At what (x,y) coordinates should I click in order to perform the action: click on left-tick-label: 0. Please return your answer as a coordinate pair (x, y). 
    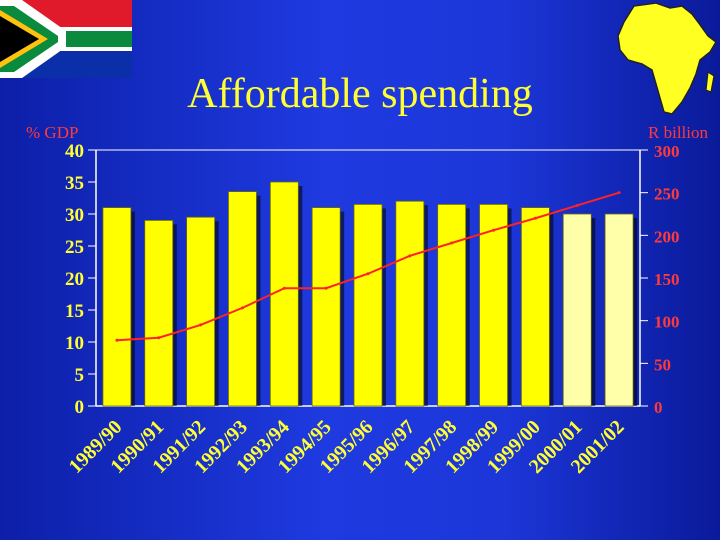
    Looking at the image, I should click on (80, 407).